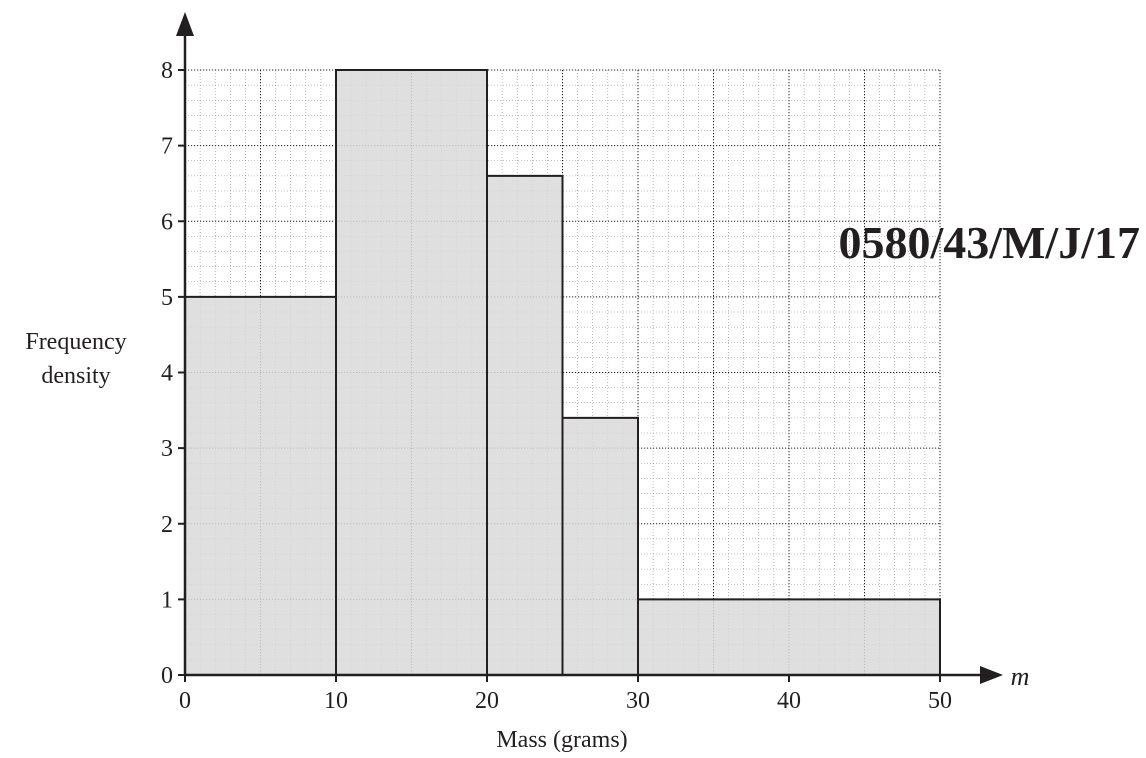  What do you see at coordinates (991, 675) in the screenshot?
I see `x-axis-arrow` at bounding box center [991, 675].